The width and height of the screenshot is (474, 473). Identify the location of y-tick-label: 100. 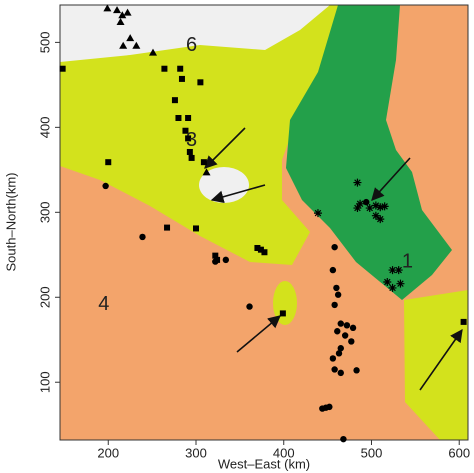
(44, 382).